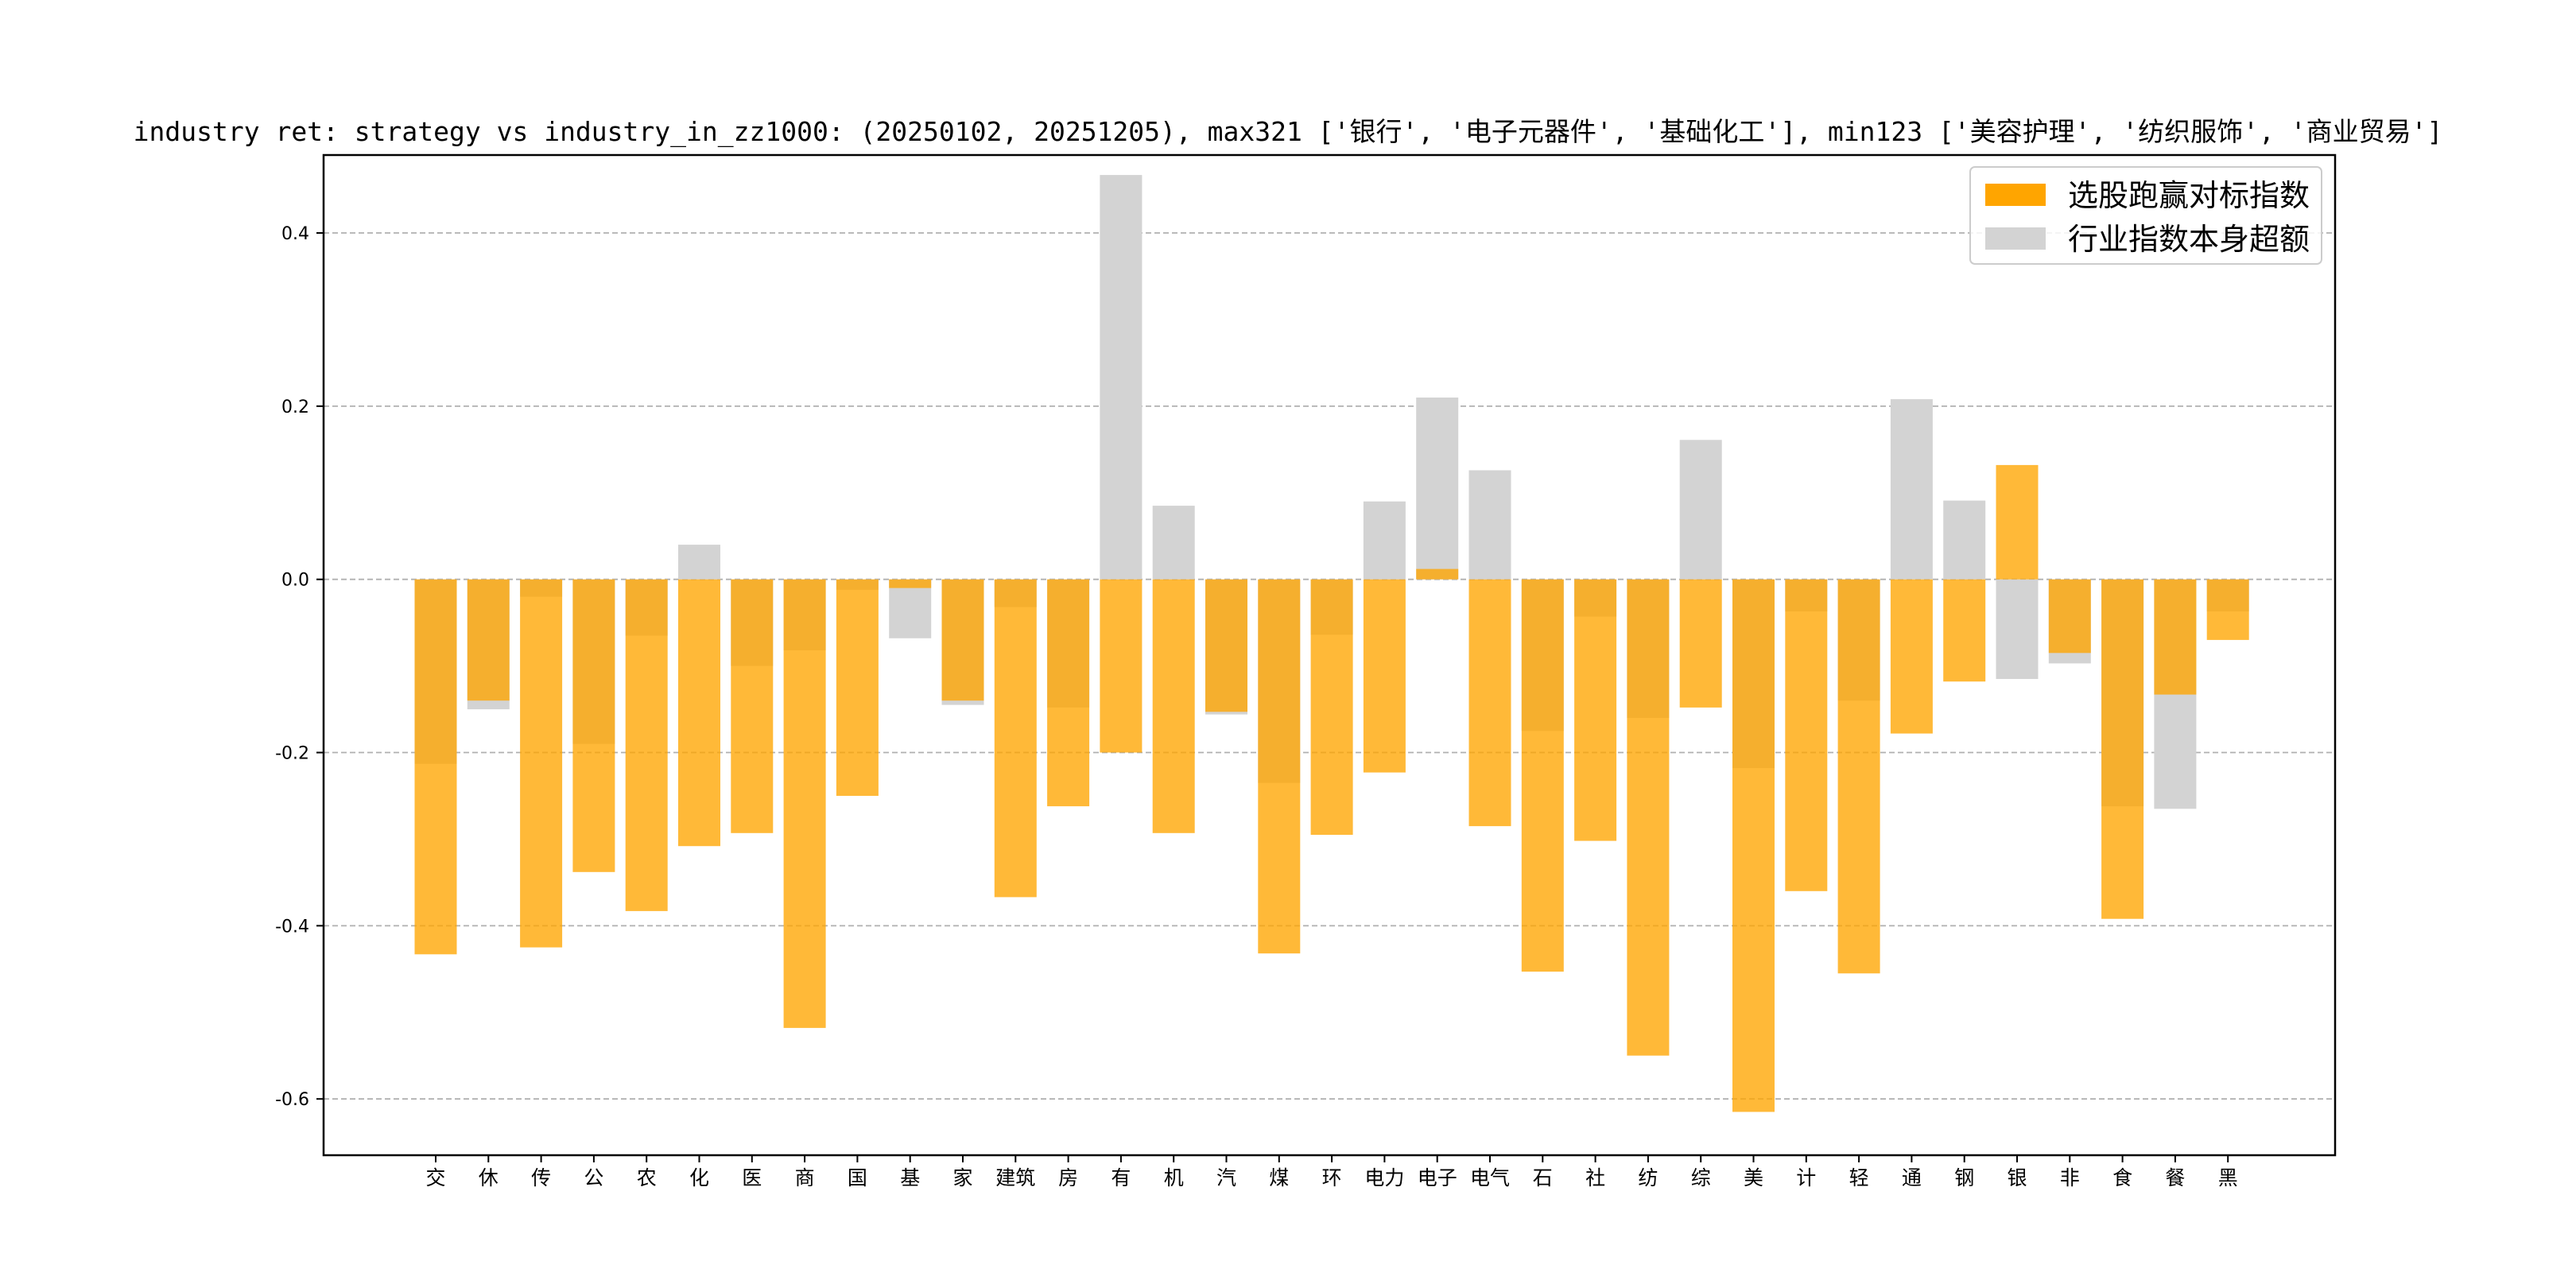 The image size is (2576, 1288). What do you see at coordinates (805, 1177) in the screenshot?
I see `x-tick-label: 商` at bounding box center [805, 1177].